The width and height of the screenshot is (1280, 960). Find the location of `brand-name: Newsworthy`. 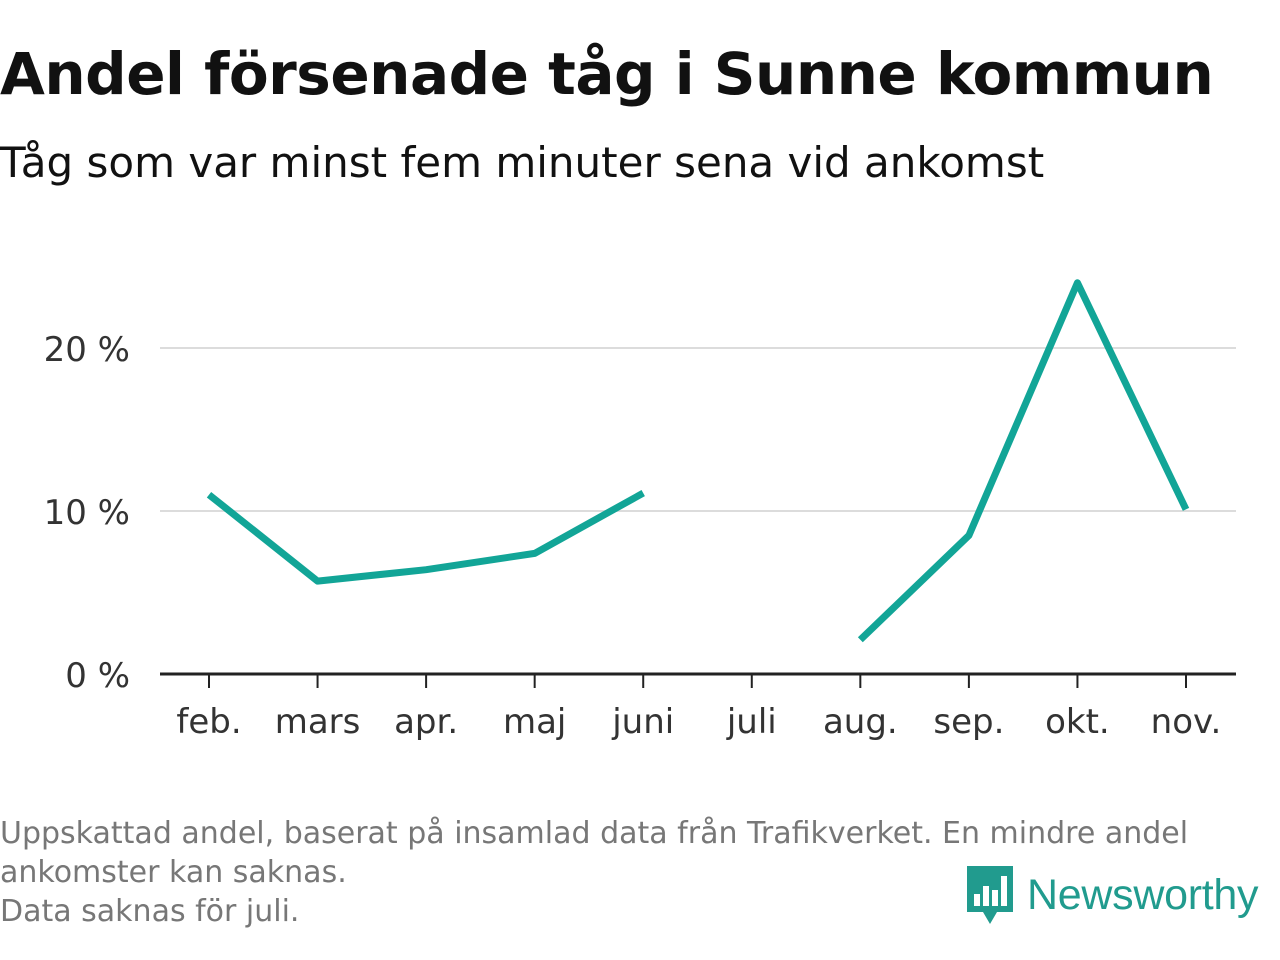

brand-name: Newsworthy is located at coordinates (1143, 894).